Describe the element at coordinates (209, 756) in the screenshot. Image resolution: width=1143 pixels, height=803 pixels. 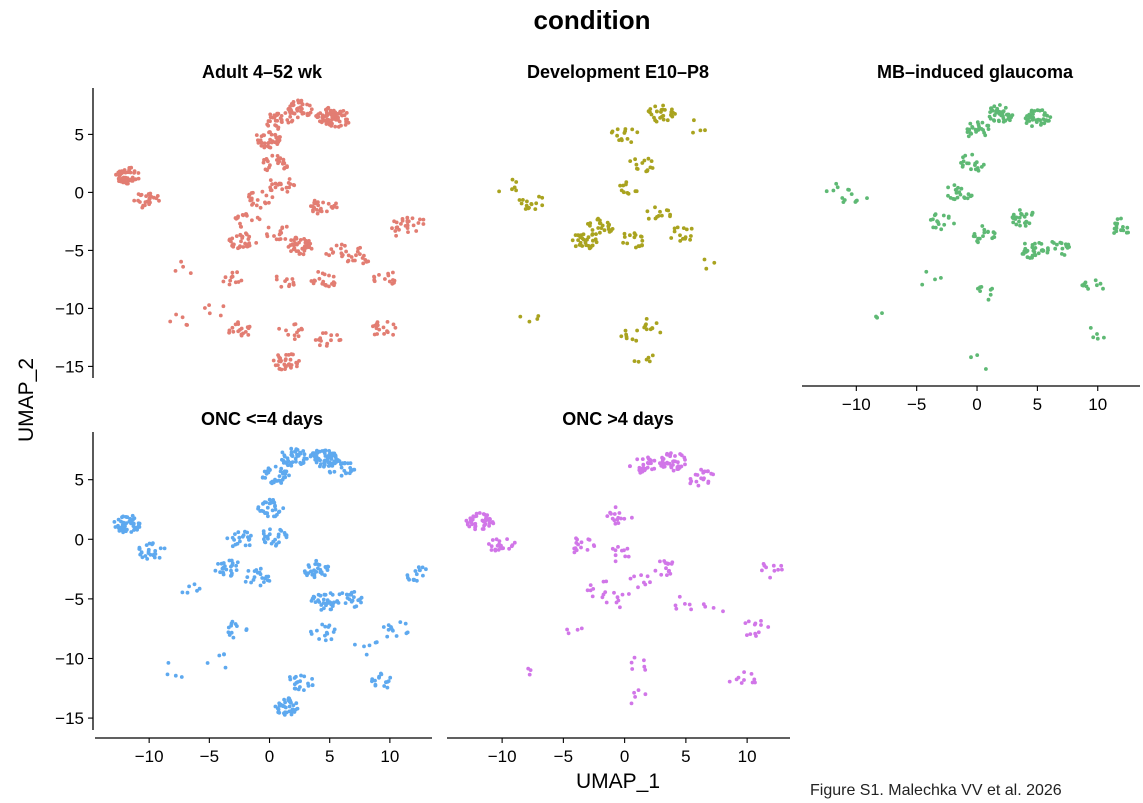
I see `x-tick-label: −5` at that location.